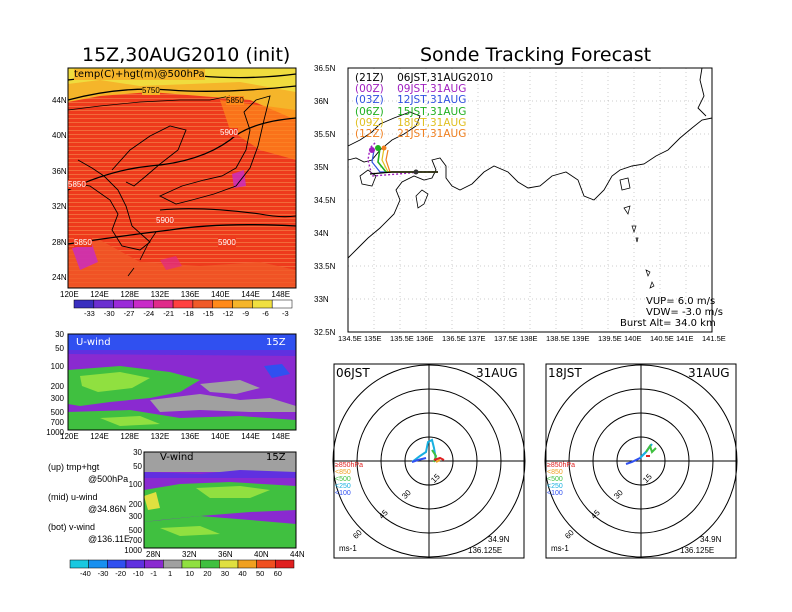 This screenshot has height=612, width=792. I want to click on lon-tick-label: 140E, so click(220, 436).